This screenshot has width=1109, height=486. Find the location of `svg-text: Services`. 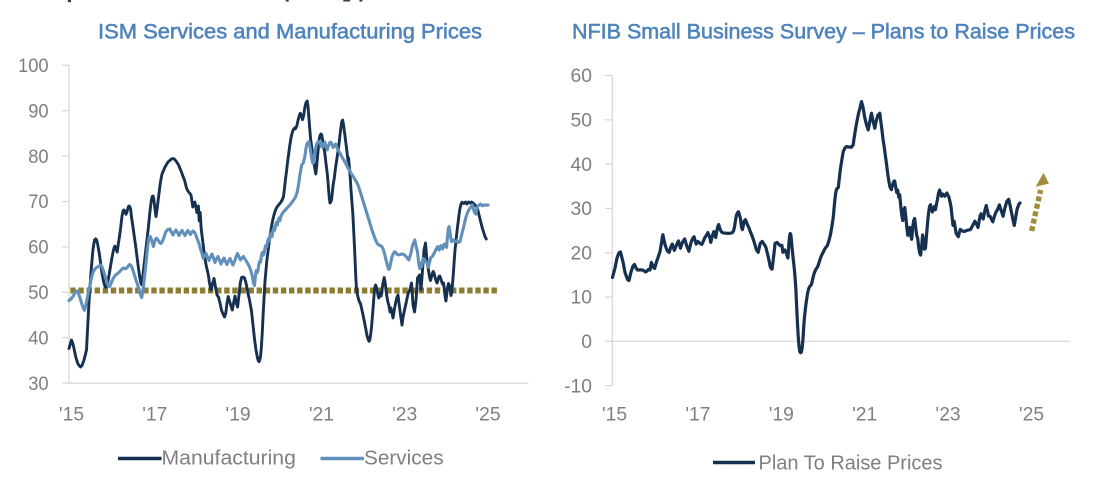

svg-text: Services is located at coordinates (404, 459).